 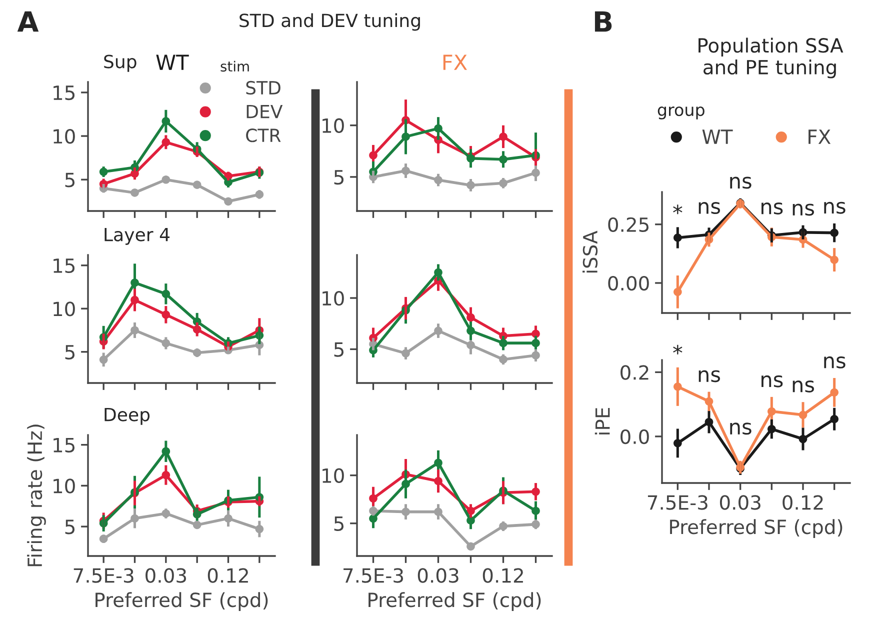 I want to click on y-tick-label: 0.0, so click(x=634, y=436).